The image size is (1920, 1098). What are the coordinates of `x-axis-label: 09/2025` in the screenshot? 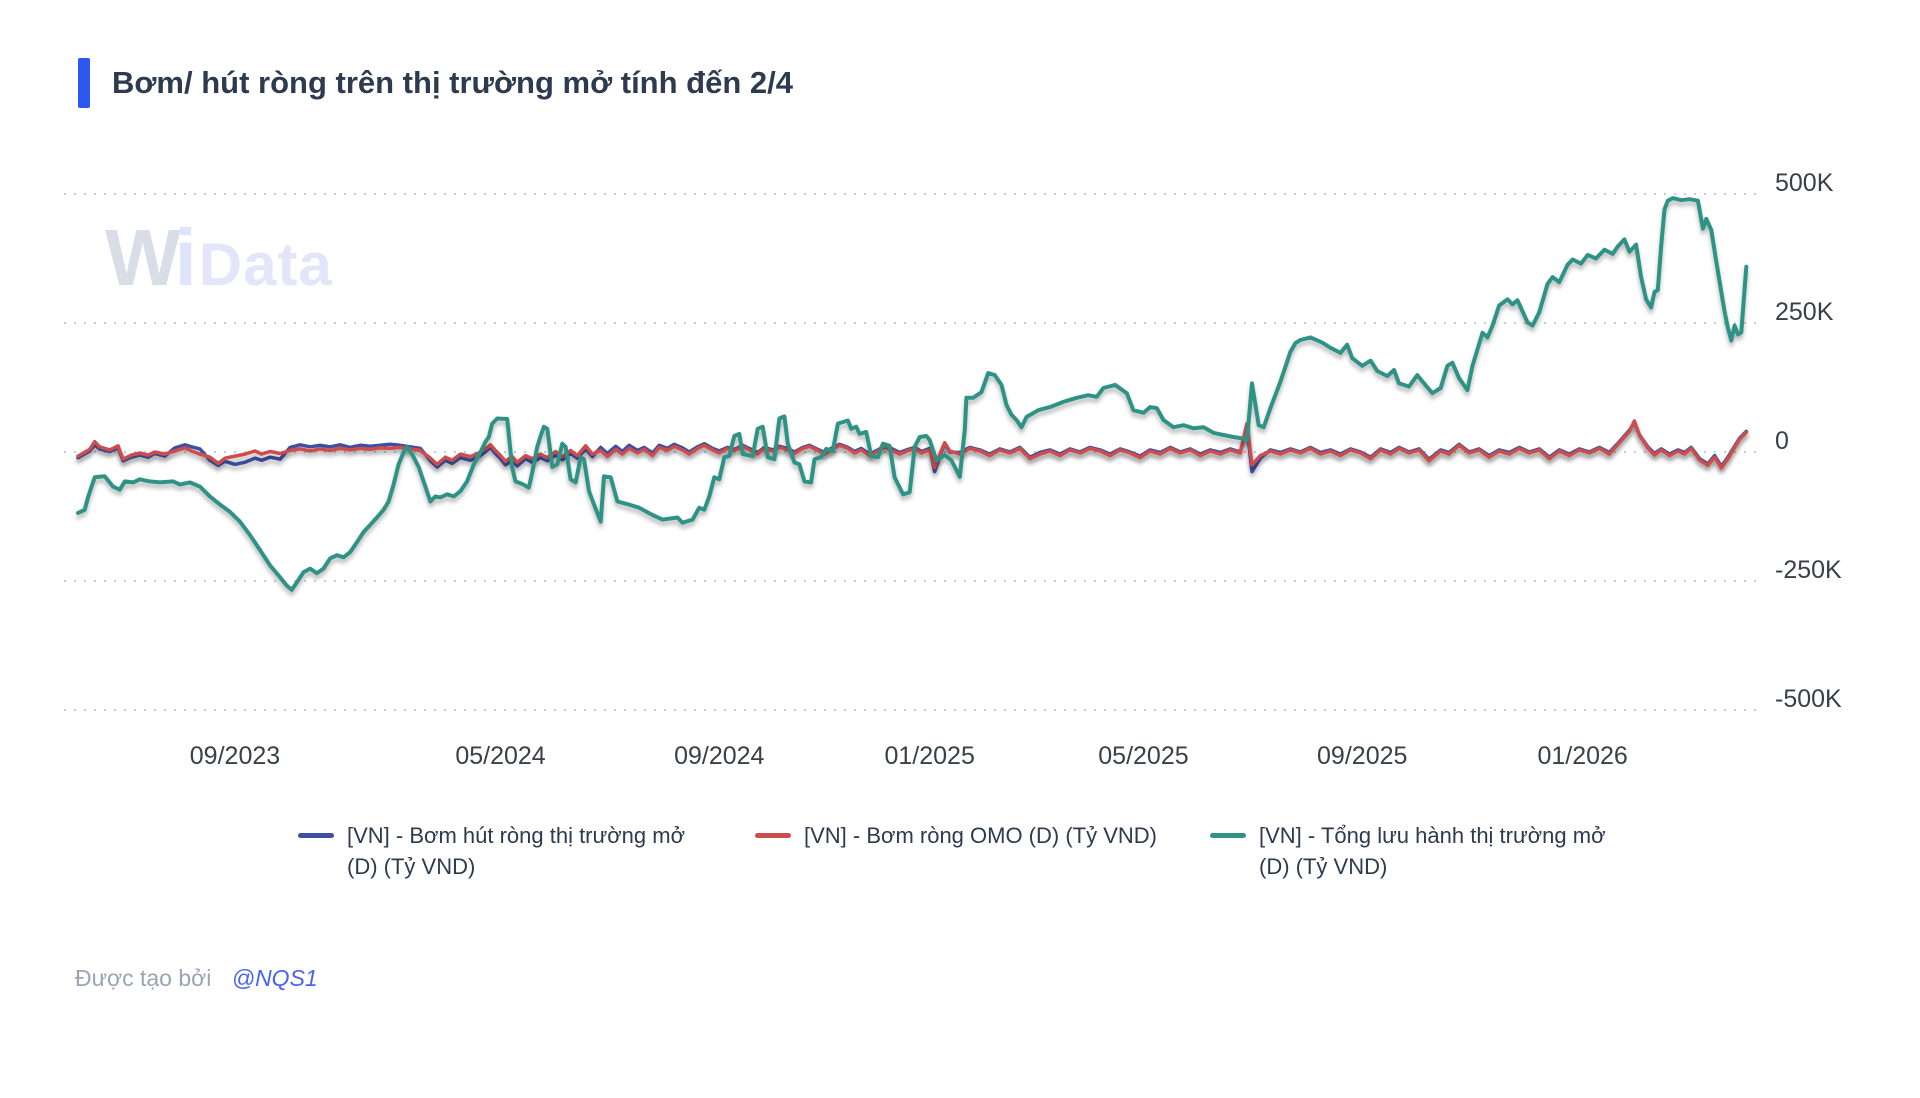 It's located at (1362, 756).